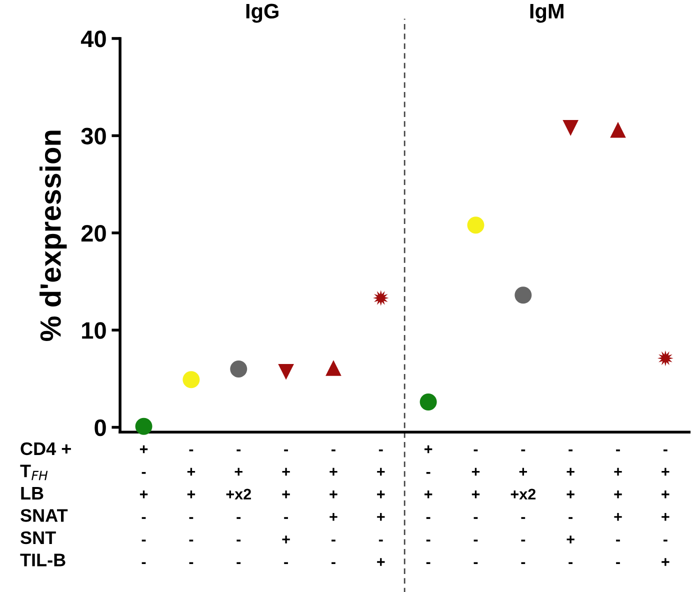 Image resolution: width=694 pixels, height=592 pixels. What do you see at coordinates (547, 13) in the screenshot?
I see `text: IgM` at bounding box center [547, 13].